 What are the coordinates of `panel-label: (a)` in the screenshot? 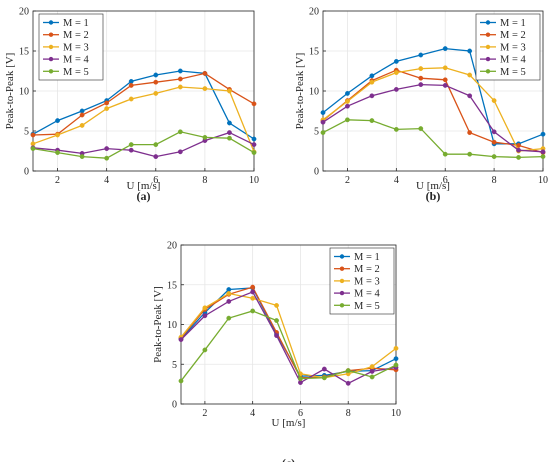 It's located at (144, 196).